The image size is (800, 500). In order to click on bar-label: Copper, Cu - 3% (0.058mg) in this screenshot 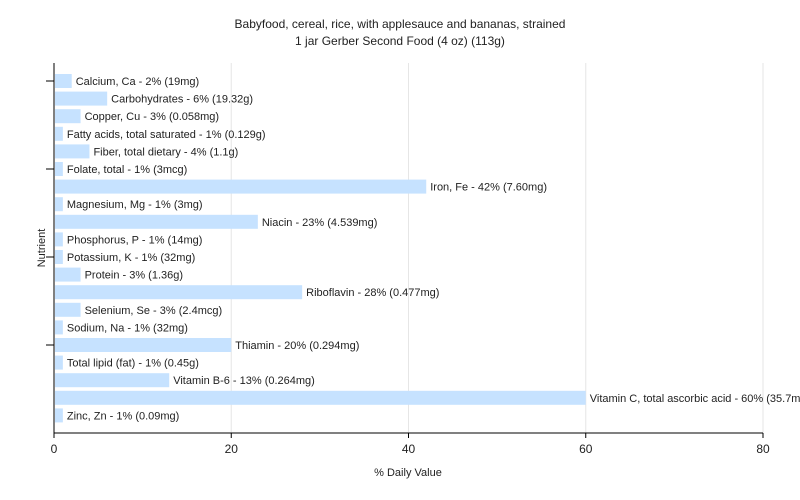, I will do `click(152, 117)`.